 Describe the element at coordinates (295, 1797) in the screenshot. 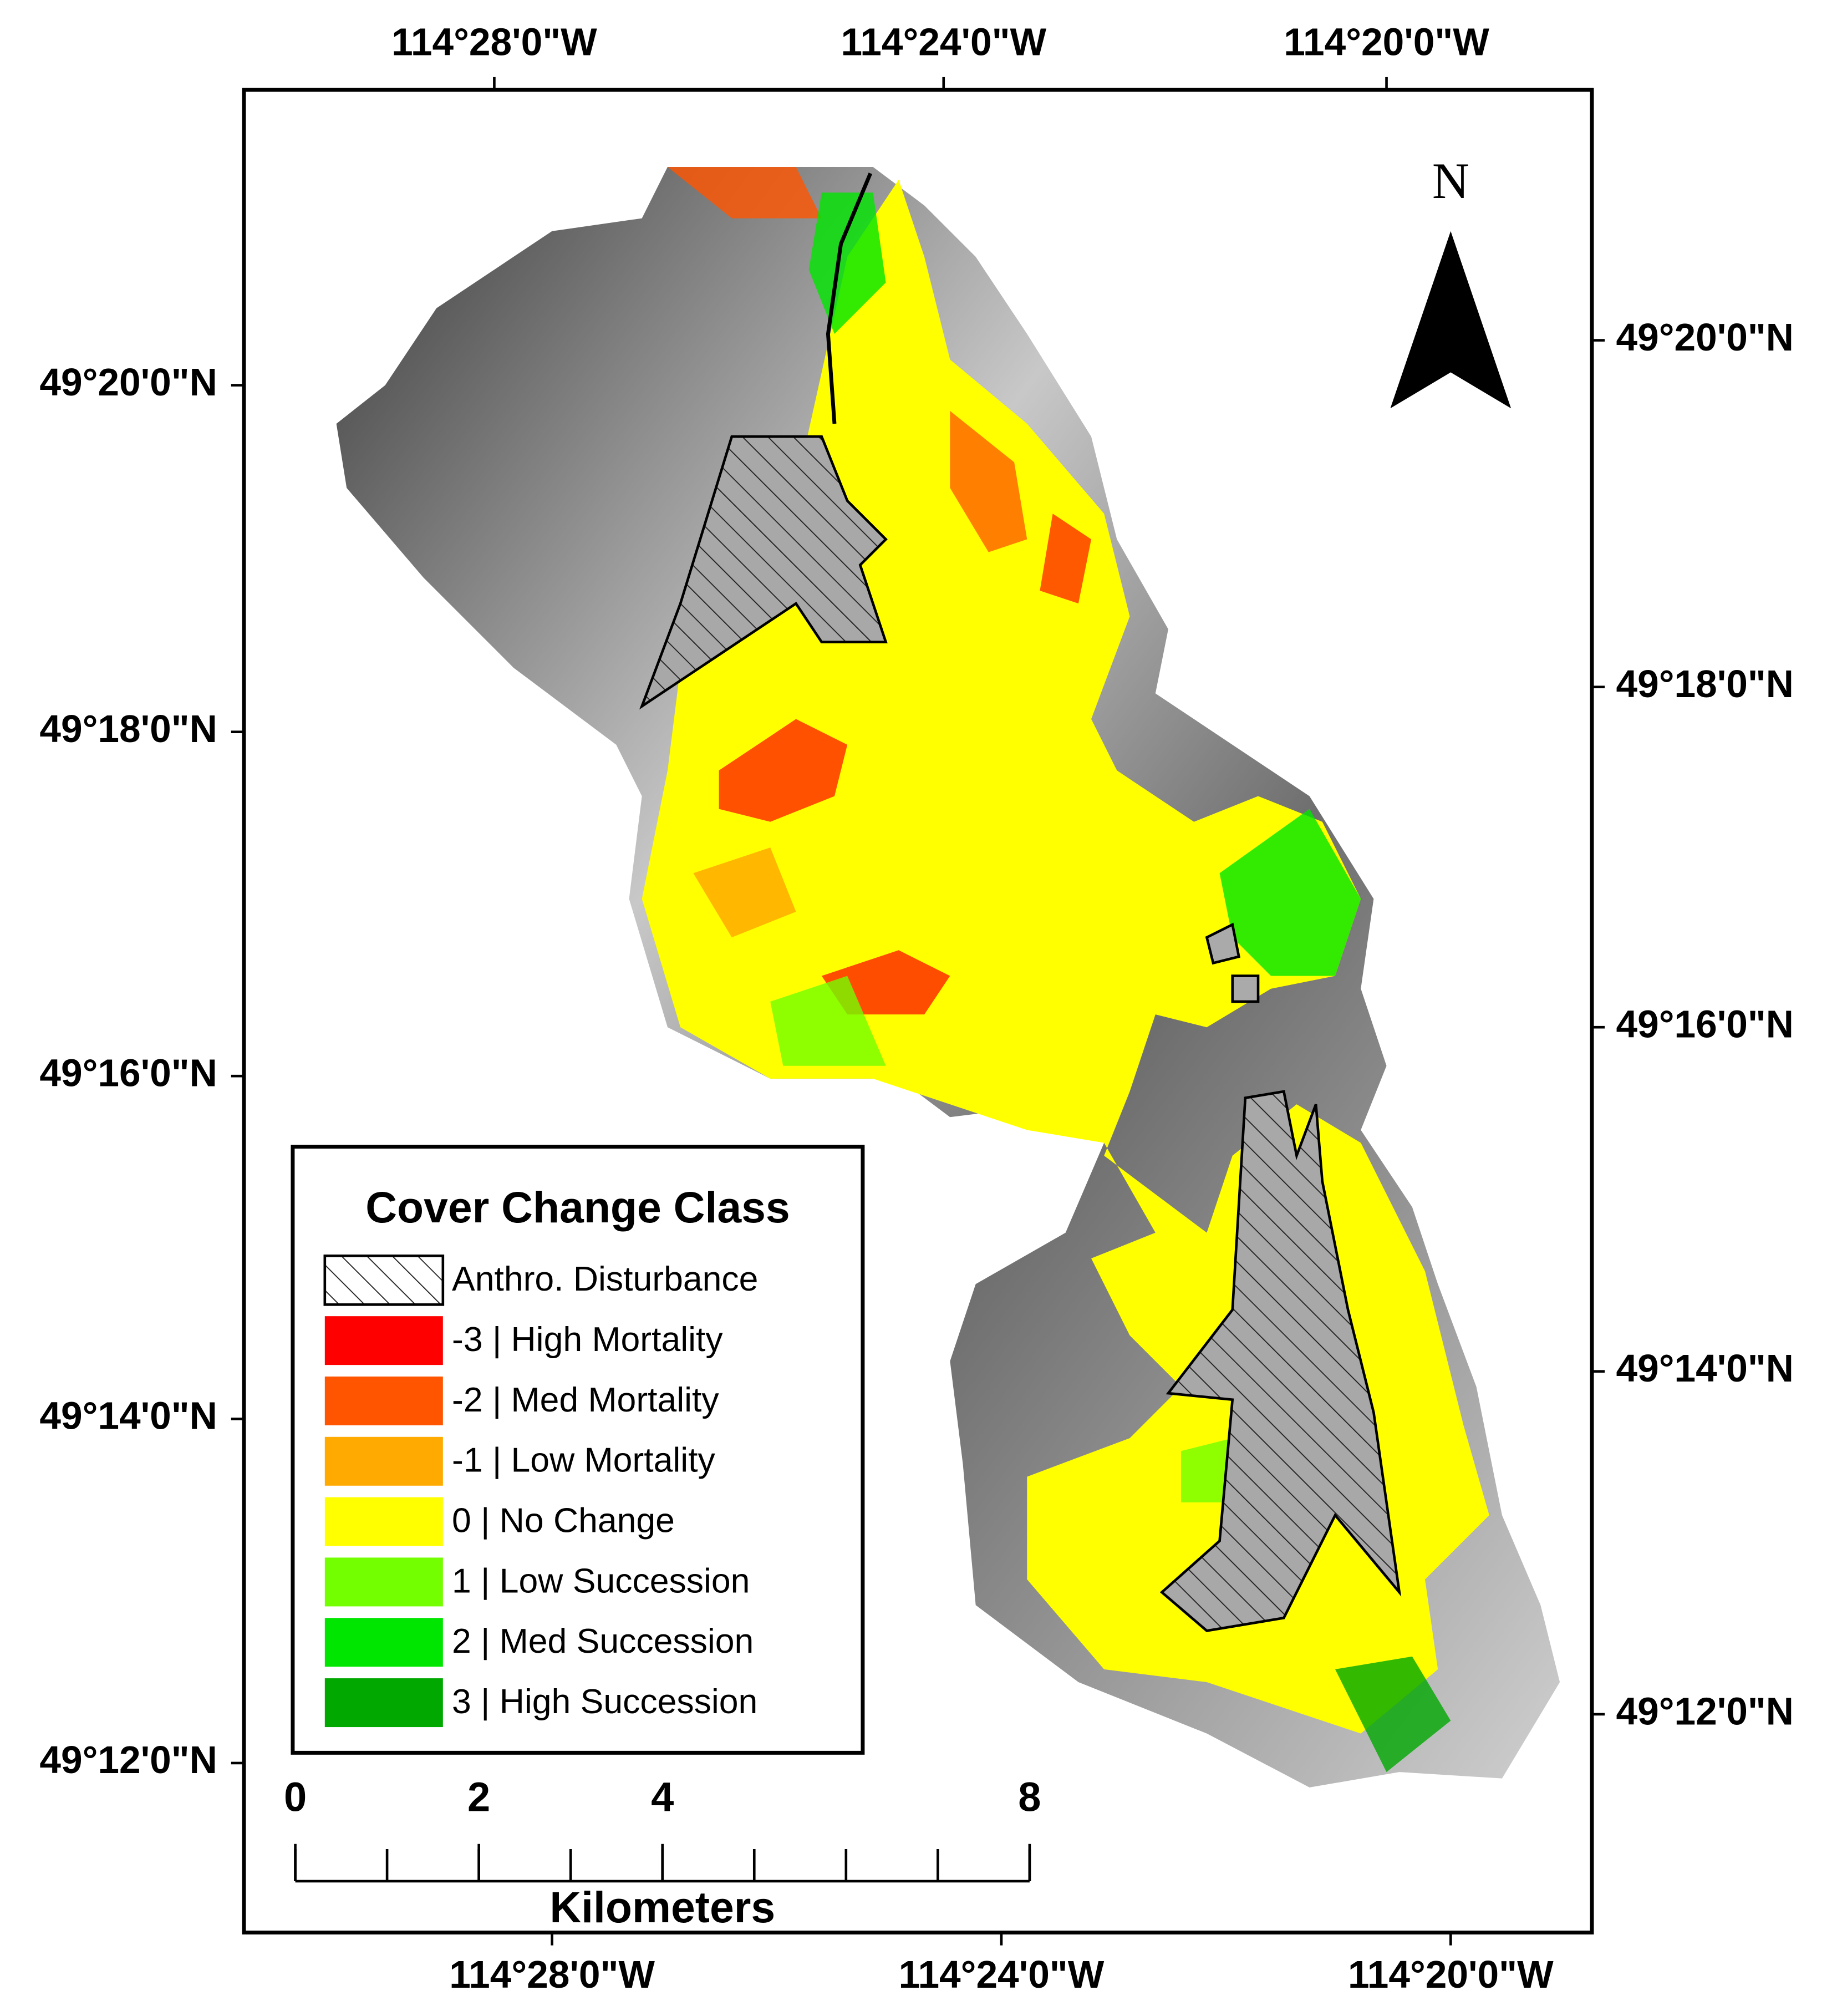

I see `scale-tick-label: 0` at that location.